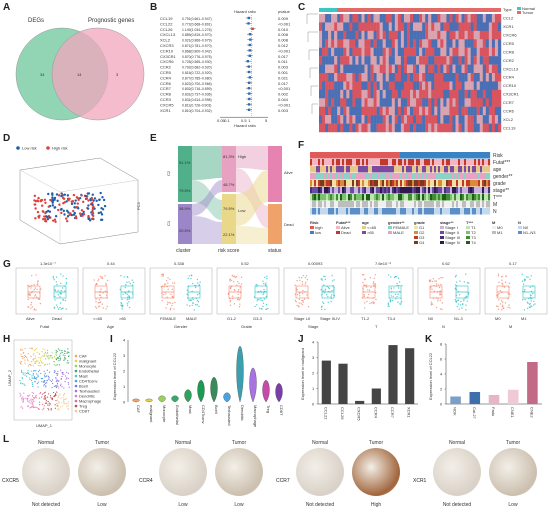 Image resolution: width=550 pixels, height=524 pixels. I want to click on pca-legend-high-dot, so click(48, 148).